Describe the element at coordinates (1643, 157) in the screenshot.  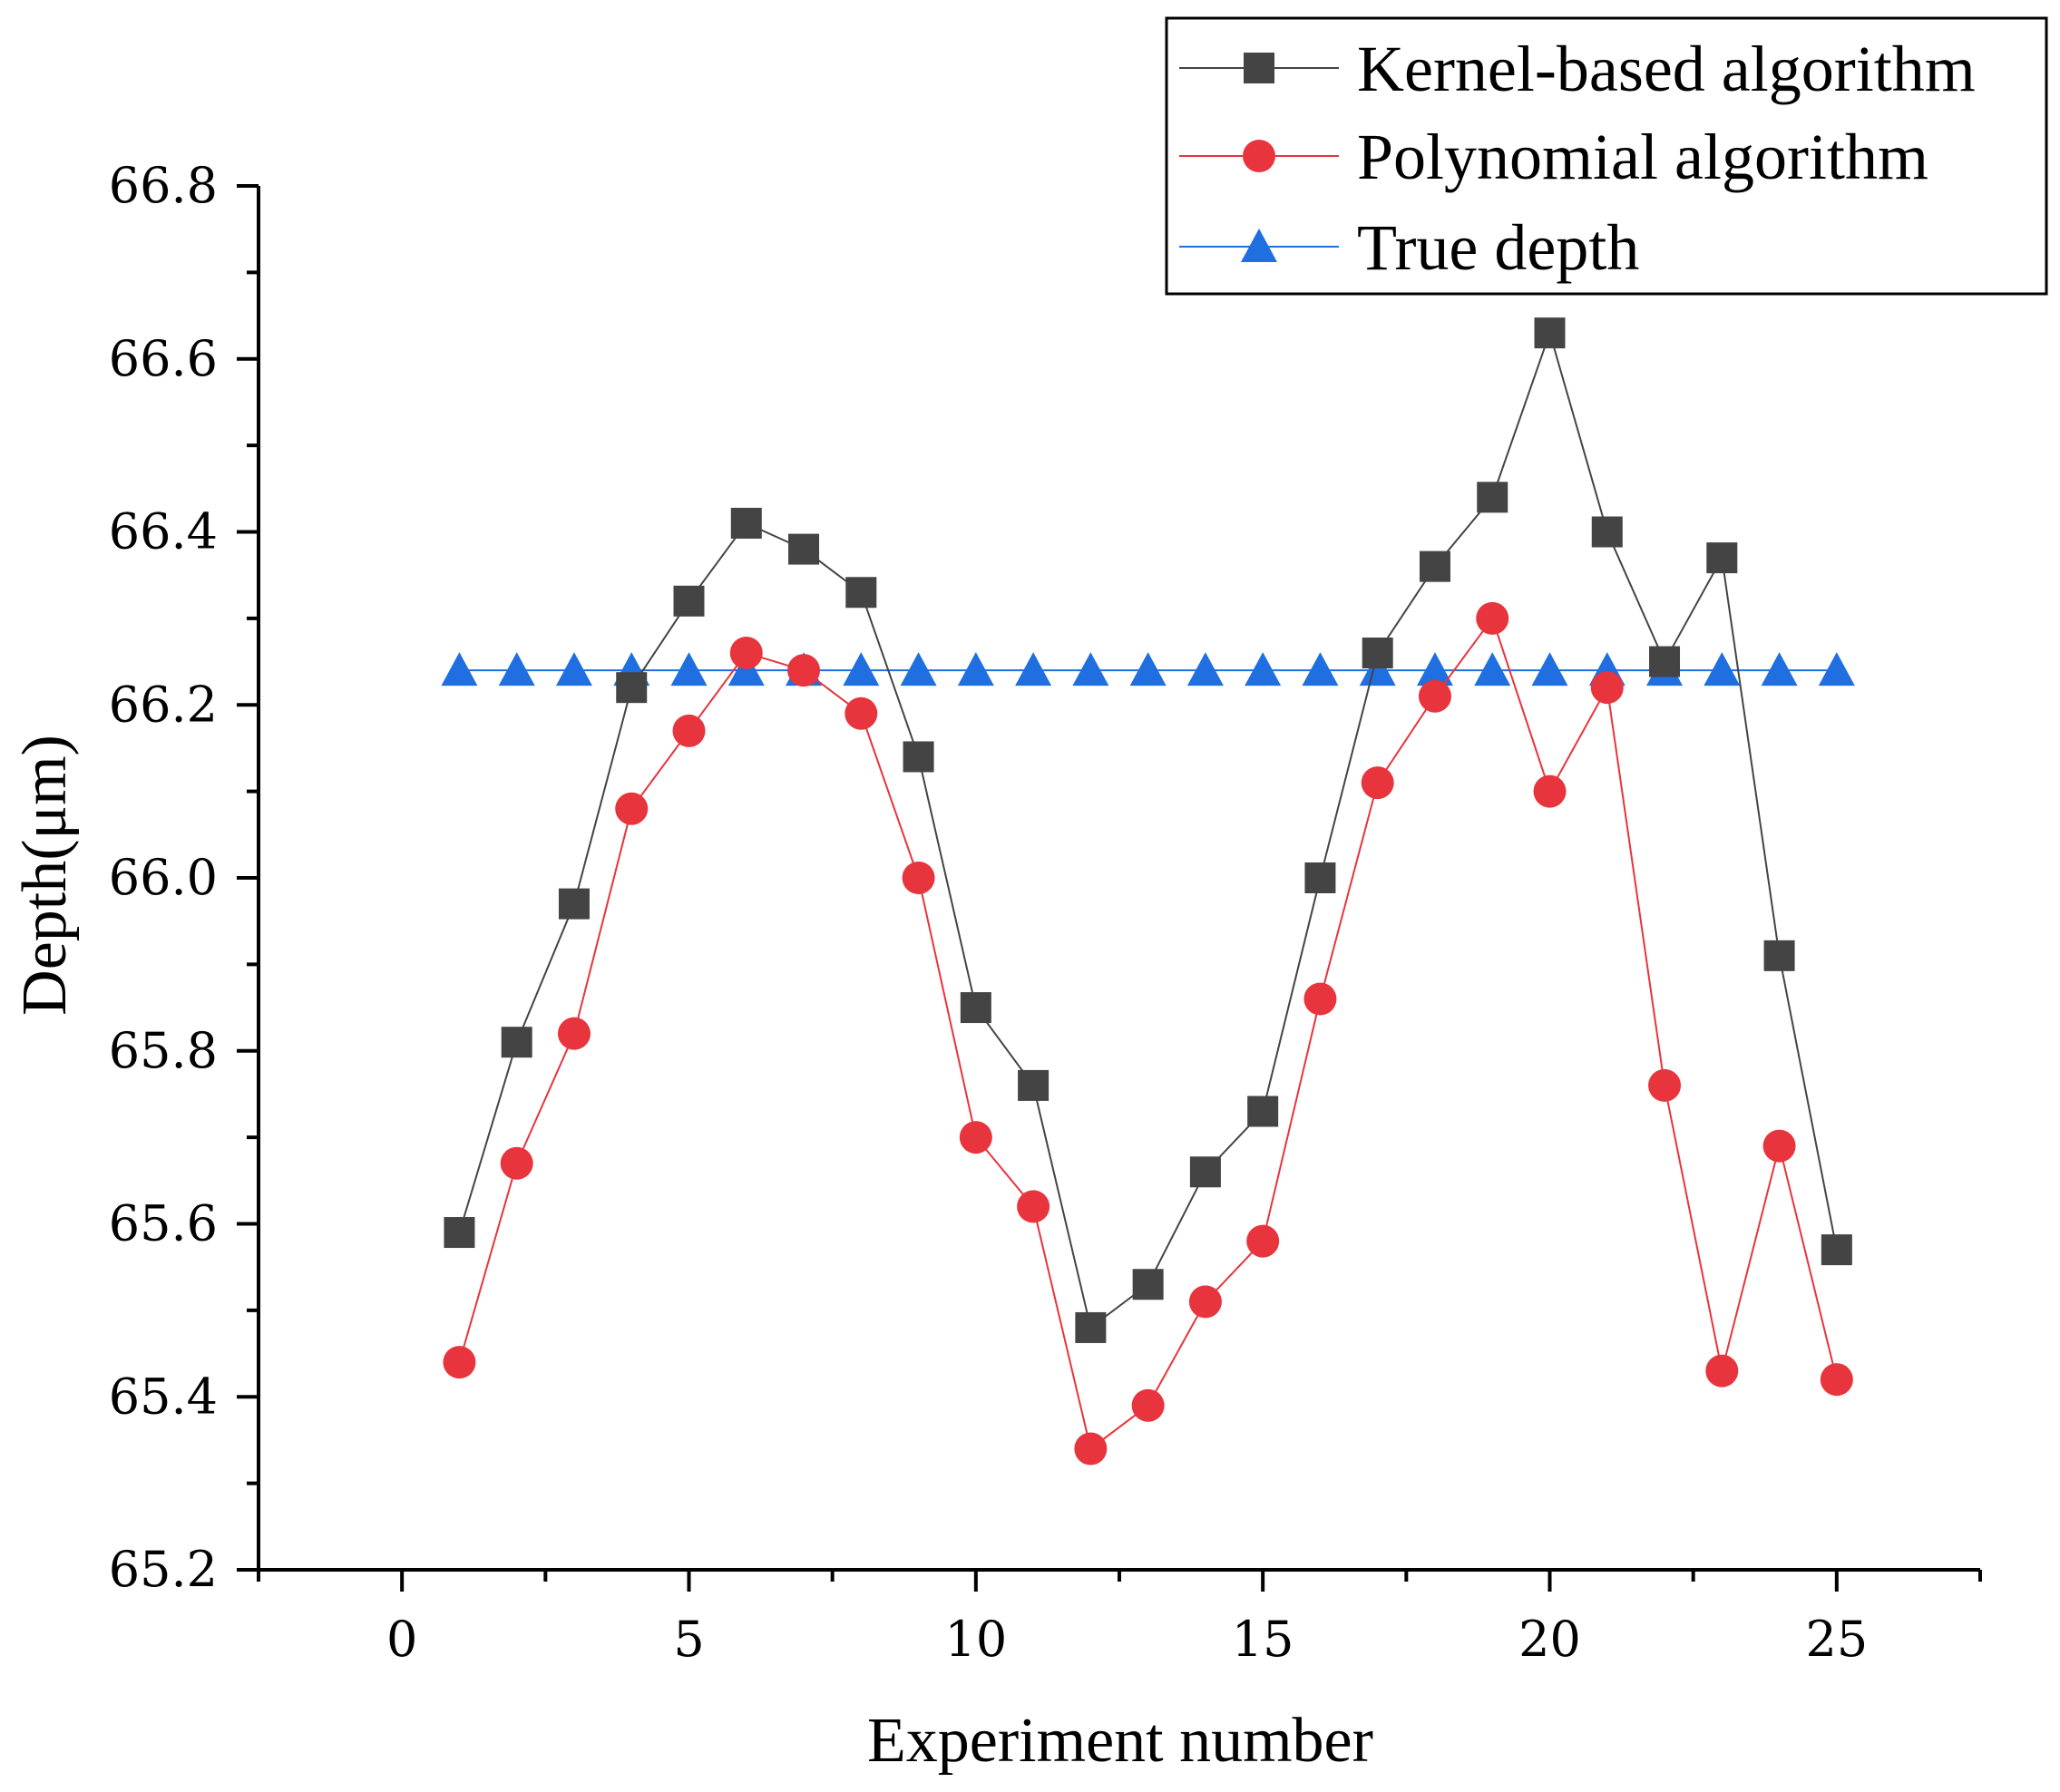
I see `legend-label: Polynomial algorithm` at that location.